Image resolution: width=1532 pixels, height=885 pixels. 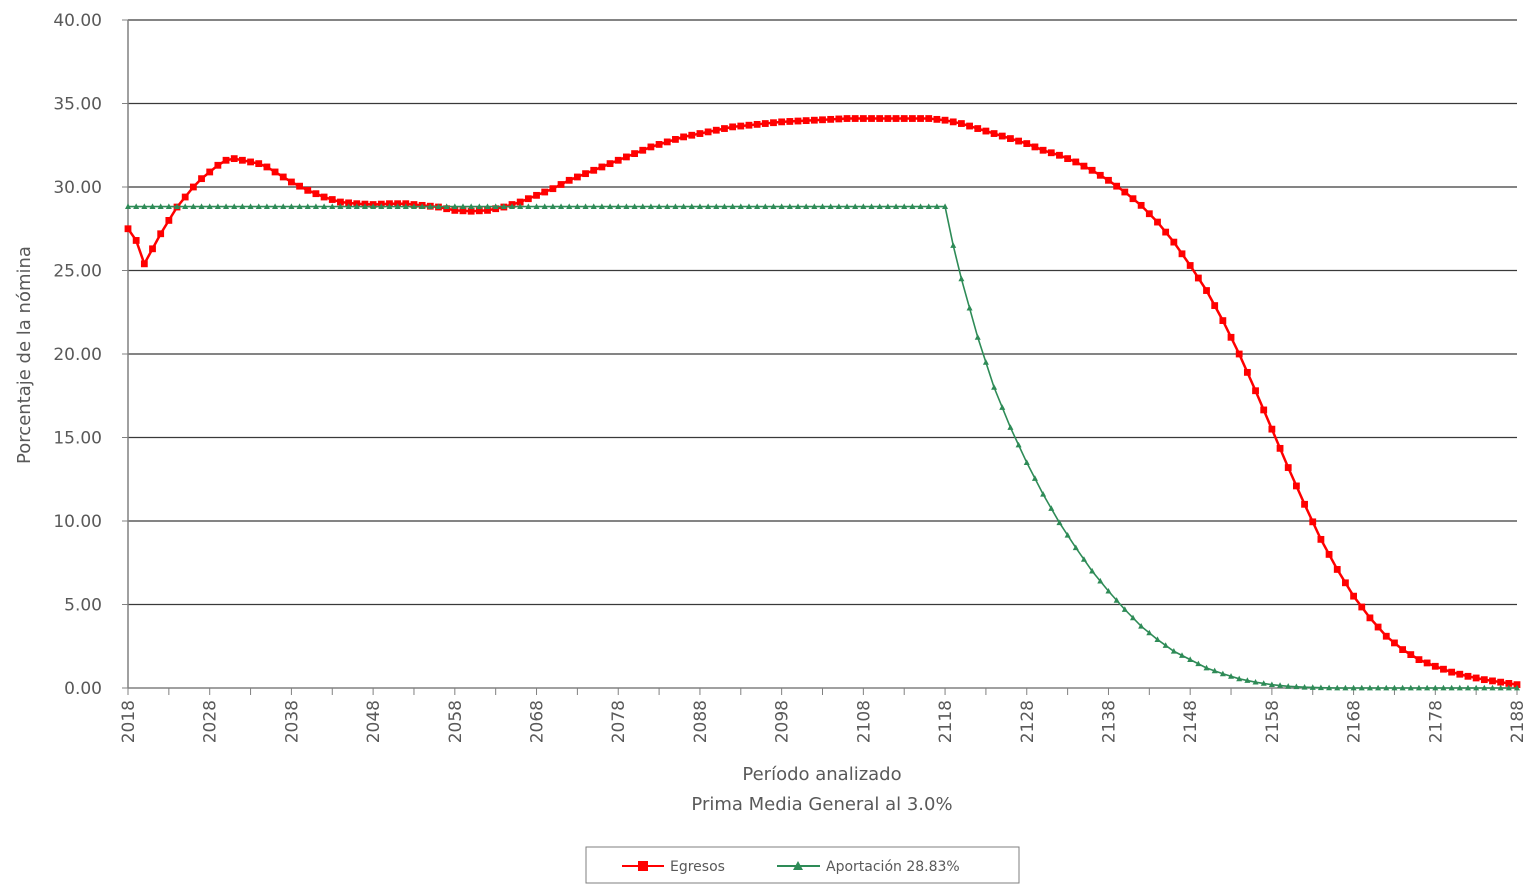 I want to click on x-tick-label: 2028, so click(x=211, y=721).